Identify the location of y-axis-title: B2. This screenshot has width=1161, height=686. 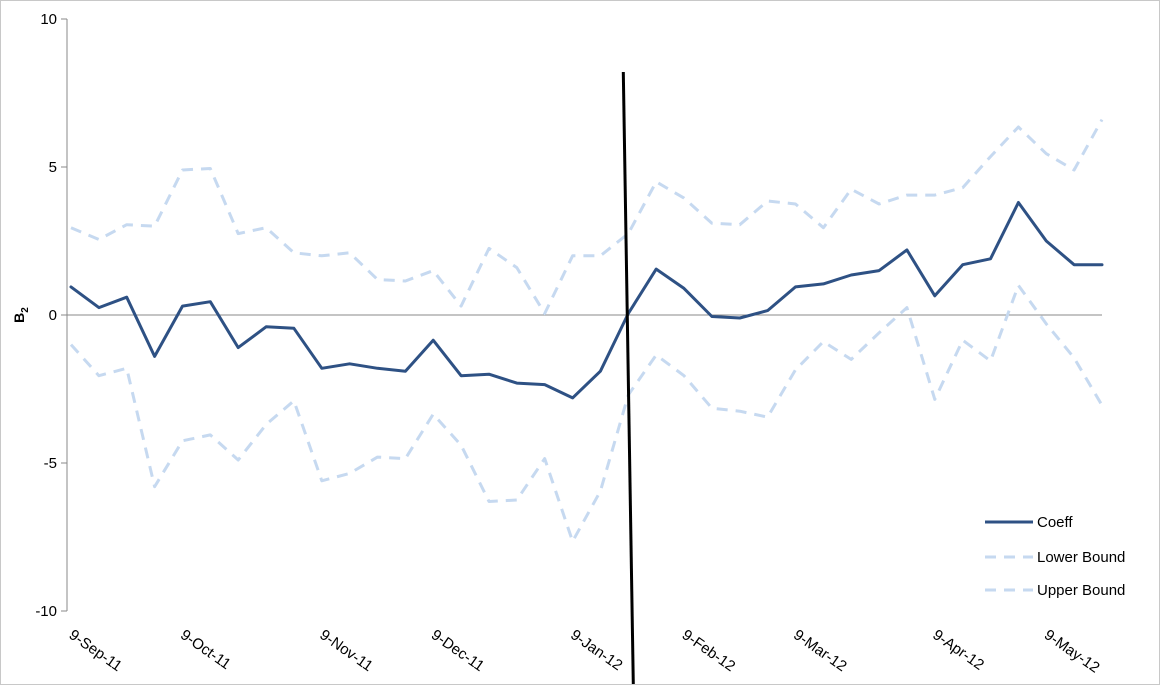
(21, 315).